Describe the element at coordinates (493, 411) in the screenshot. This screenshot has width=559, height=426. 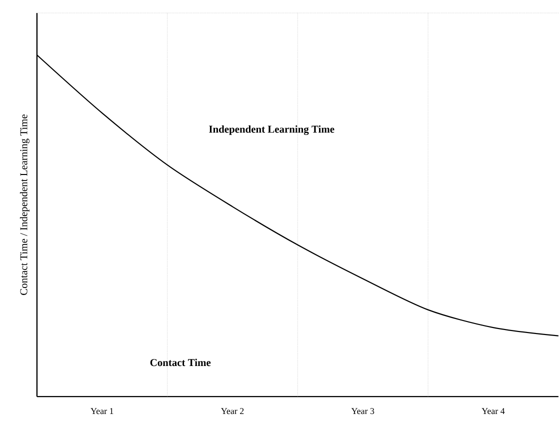
I see `x-tick-label: Year 4` at that location.